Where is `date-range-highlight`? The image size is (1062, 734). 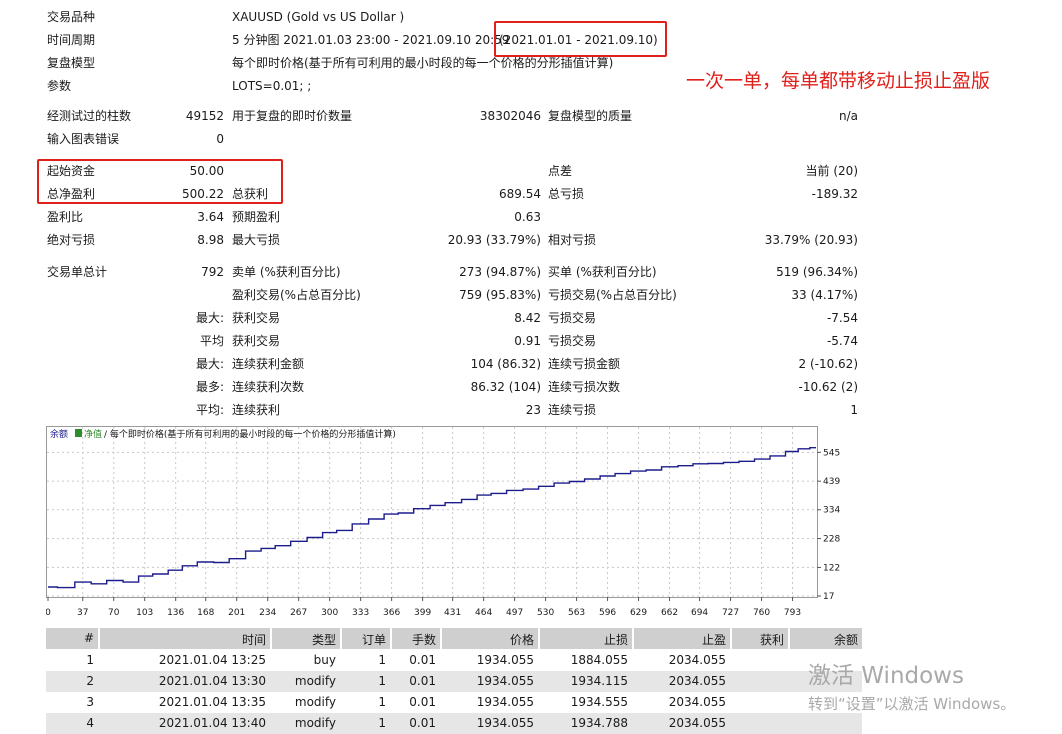
date-range-highlight is located at coordinates (580, 39).